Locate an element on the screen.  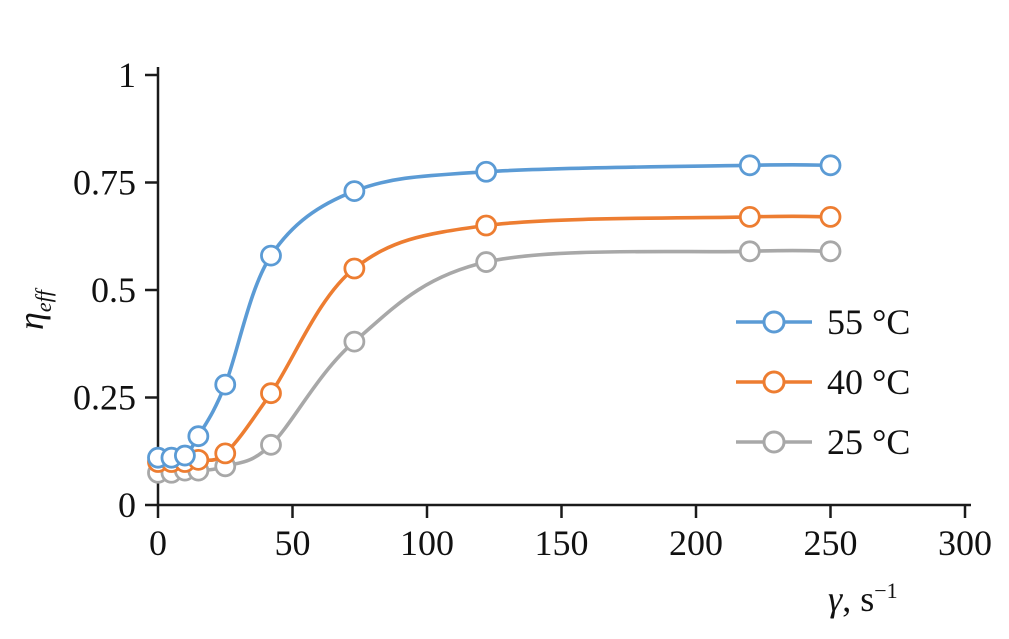
y-axis-symbol: η is located at coordinates (31, 321).